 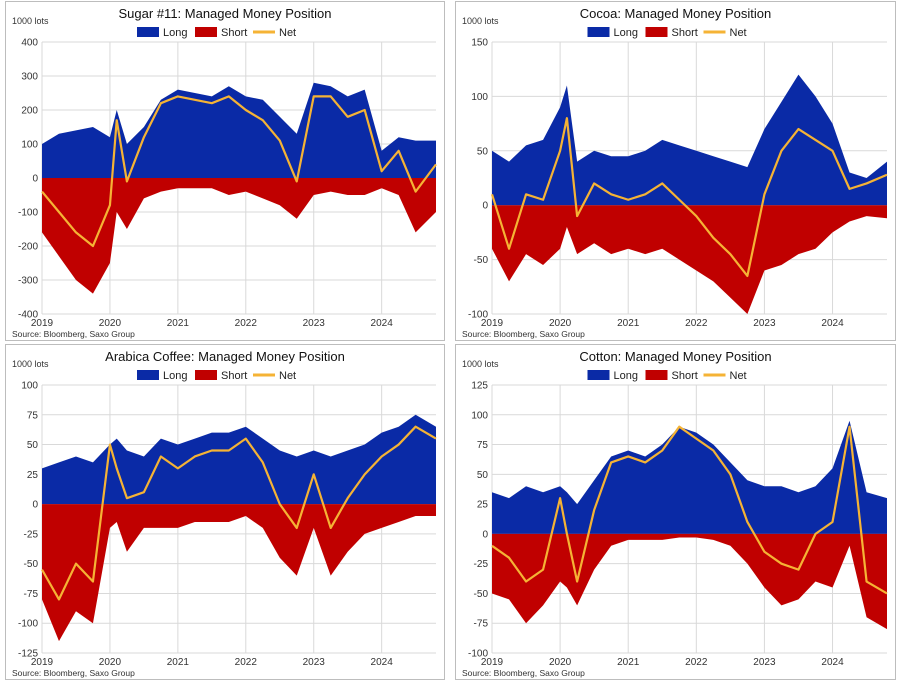 What do you see at coordinates (29, 111) in the screenshot?
I see `y-tick-label: 200` at bounding box center [29, 111].